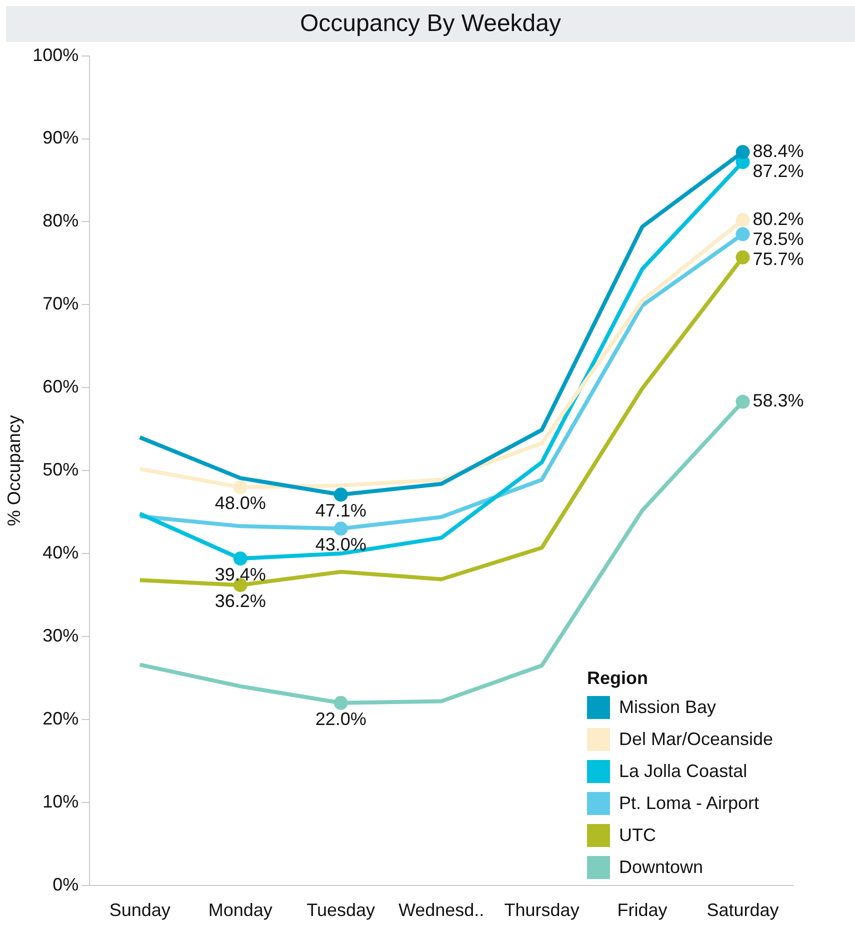  Describe the element at coordinates (340, 544) in the screenshot. I see `data-label: 43.0%` at that location.